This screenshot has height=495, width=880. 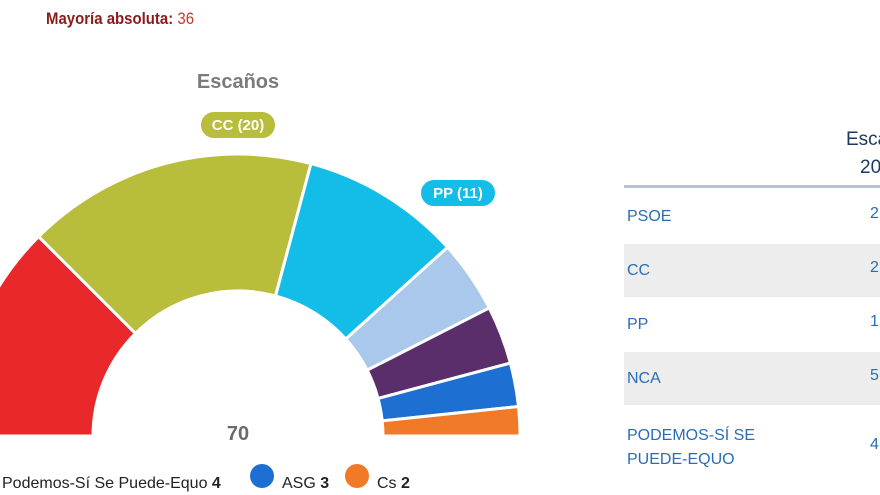 What do you see at coordinates (863, 139) in the screenshot?
I see `table-header-line1: Esca` at bounding box center [863, 139].